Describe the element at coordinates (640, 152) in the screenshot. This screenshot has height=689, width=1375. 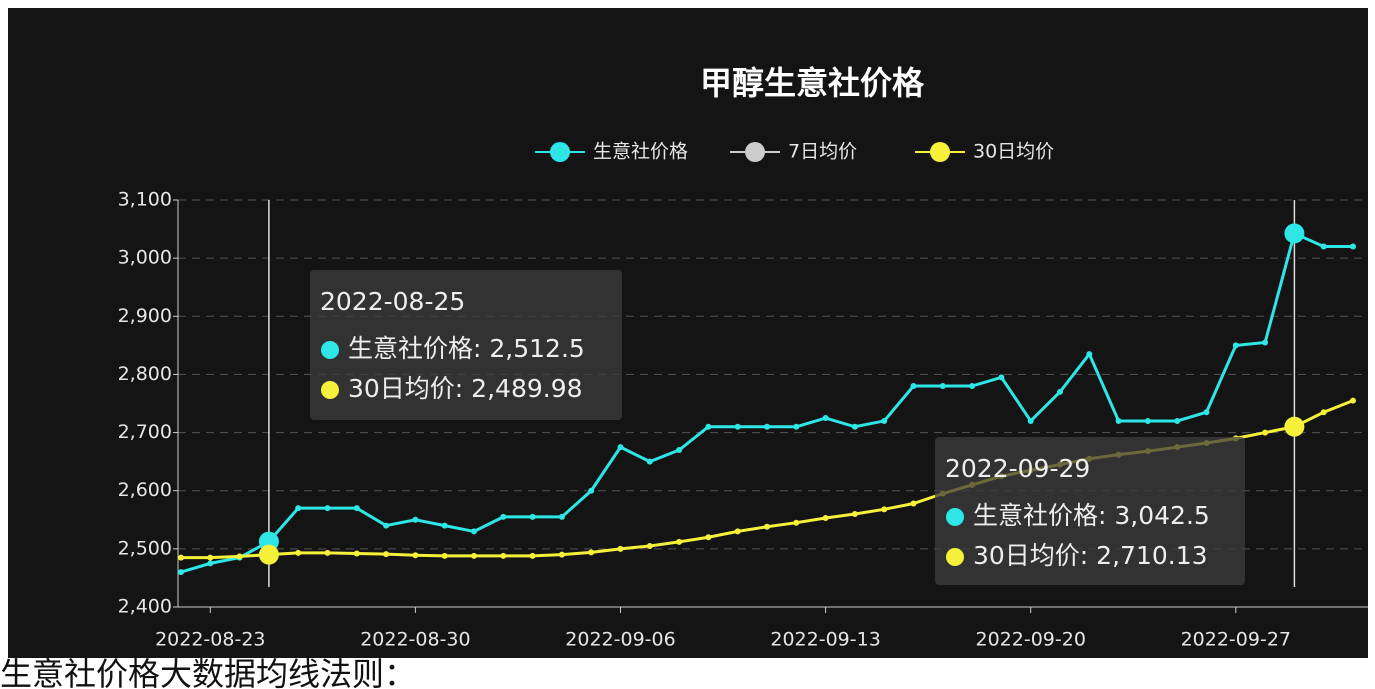
I see `legend-label: 生意社价格` at that location.